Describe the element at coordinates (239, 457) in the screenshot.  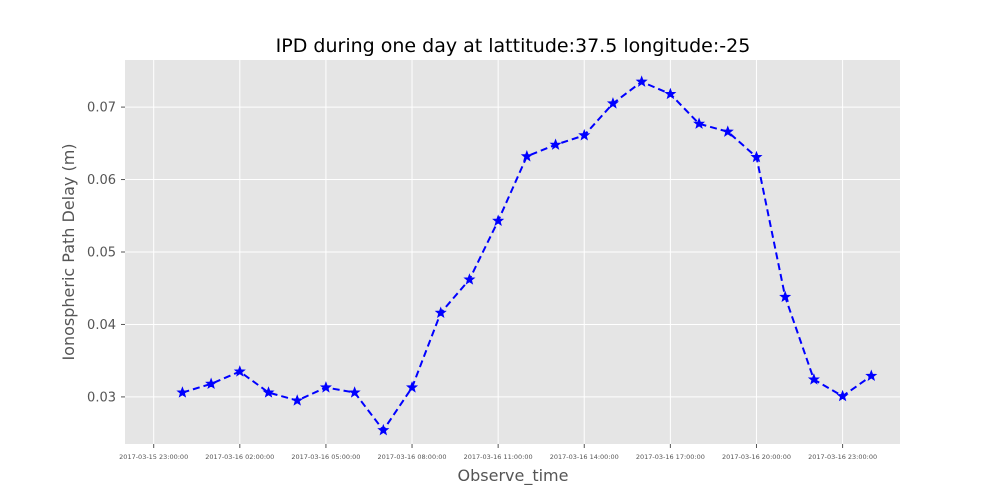
I see `x-tick-label: 2017-03-16 02:00:00` at that location.